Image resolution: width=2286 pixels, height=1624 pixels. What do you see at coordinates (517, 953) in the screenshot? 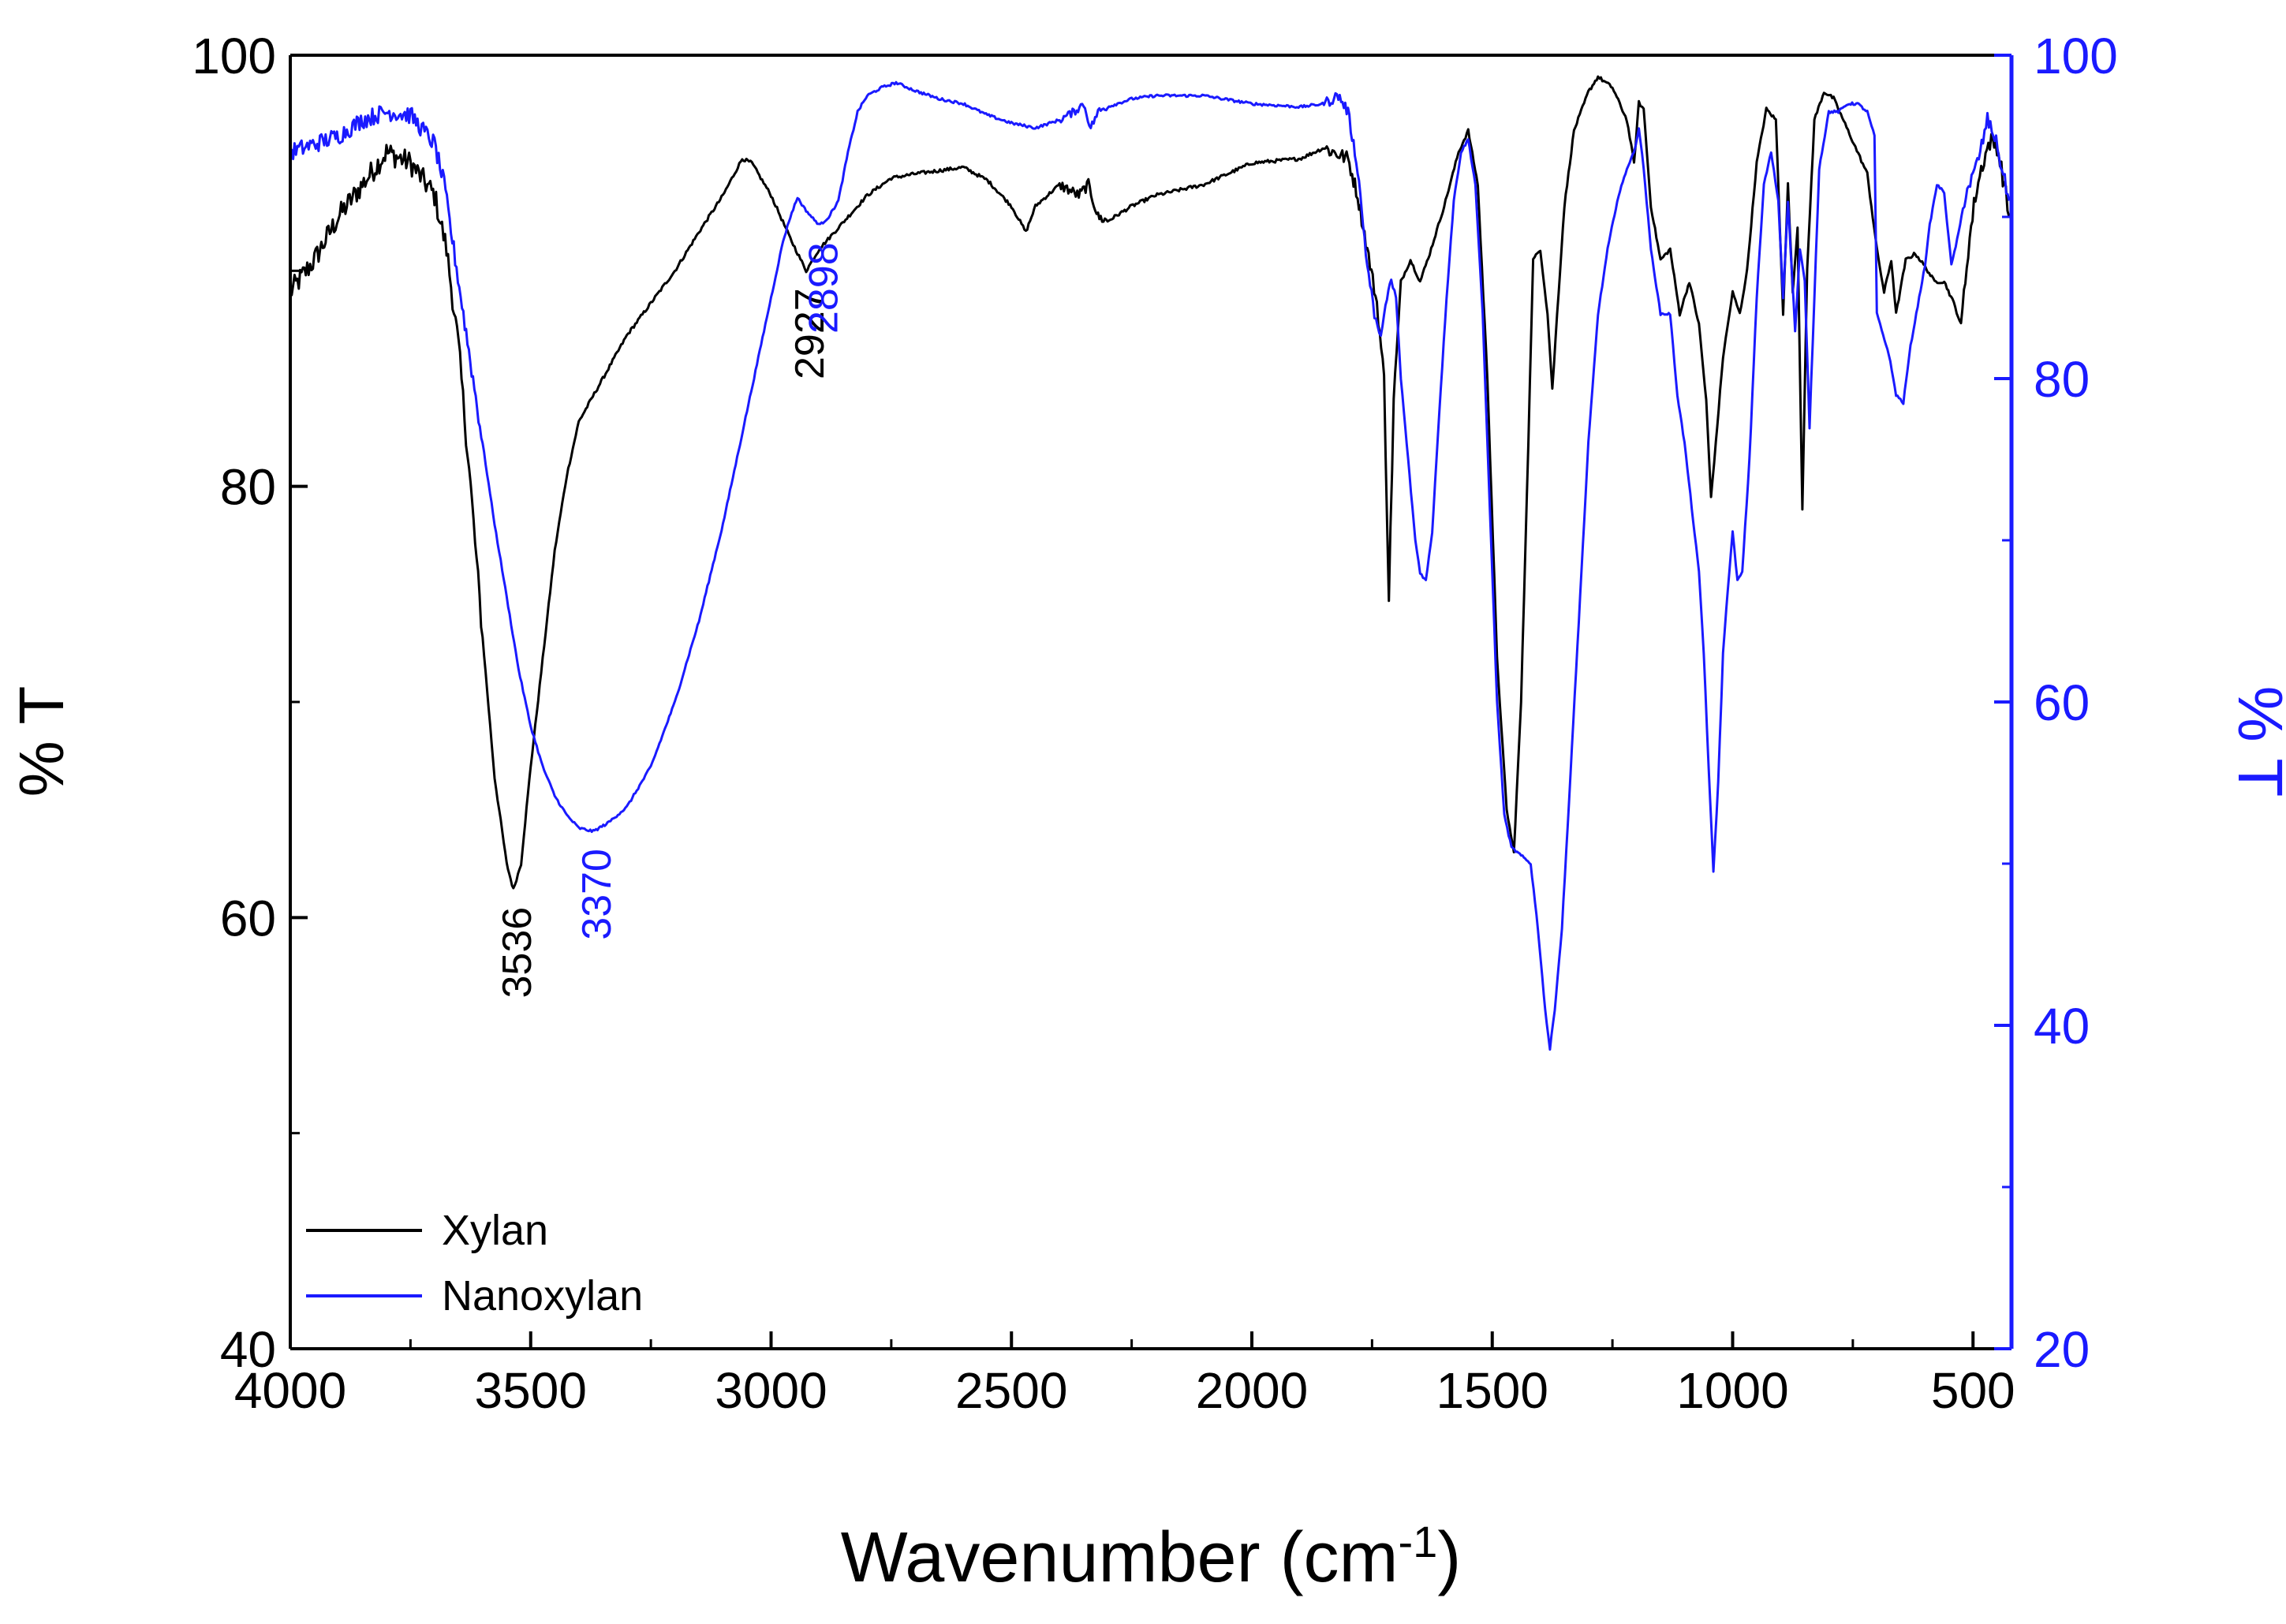
I see `peak-annotation-3536: 3536` at bounding box center [517, 953].